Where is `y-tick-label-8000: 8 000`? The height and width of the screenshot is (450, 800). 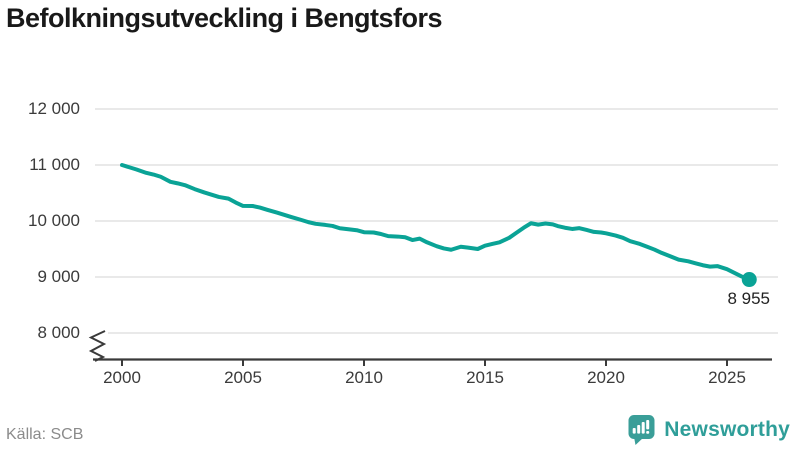 y-tick-label-8000: 8 000 is located at coordinates (58, 332).